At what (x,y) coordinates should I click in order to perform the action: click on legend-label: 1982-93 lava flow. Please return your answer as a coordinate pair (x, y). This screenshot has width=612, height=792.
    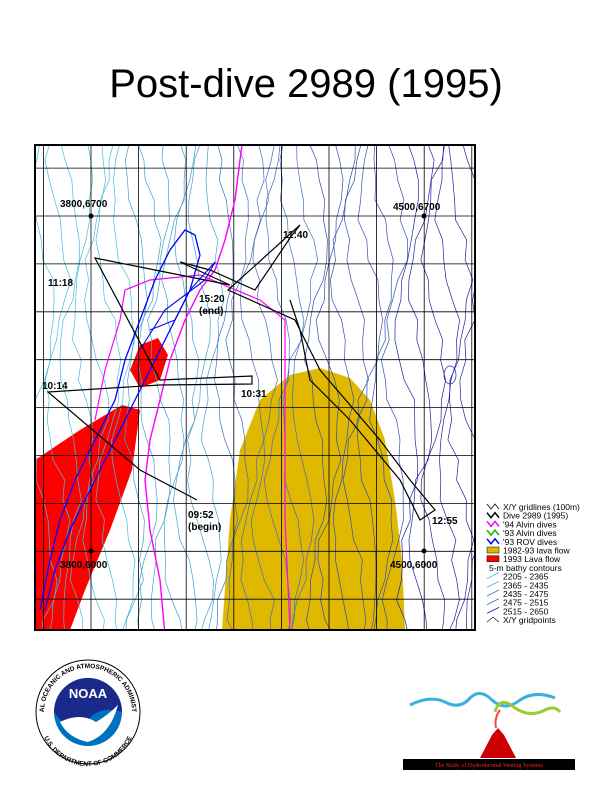
    Looking at the image, I should click on (536, 551).